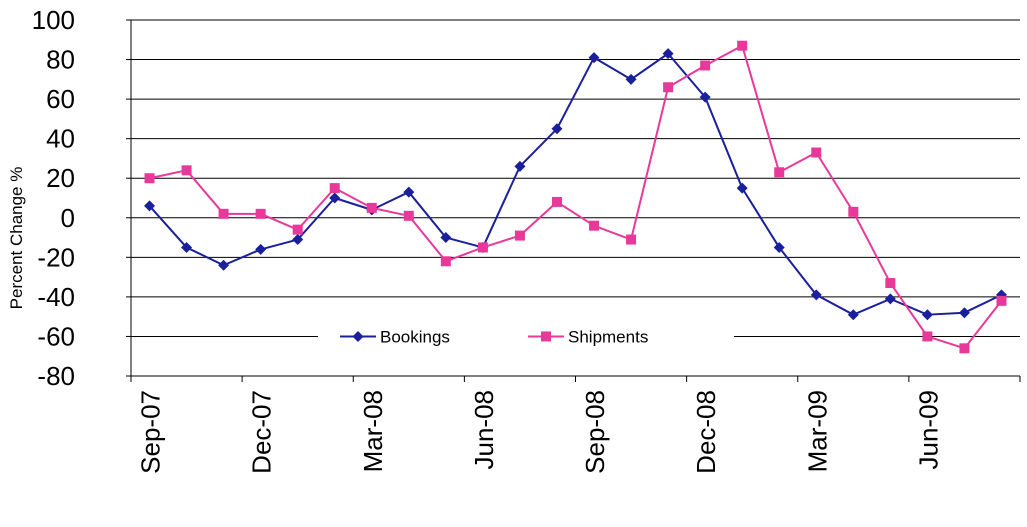 The width and height of the screenshot is (1027, 527). Describe the element at coordinates (373, 431) in the screenshot. I see `x-tick-label: Mar-08` at that location.